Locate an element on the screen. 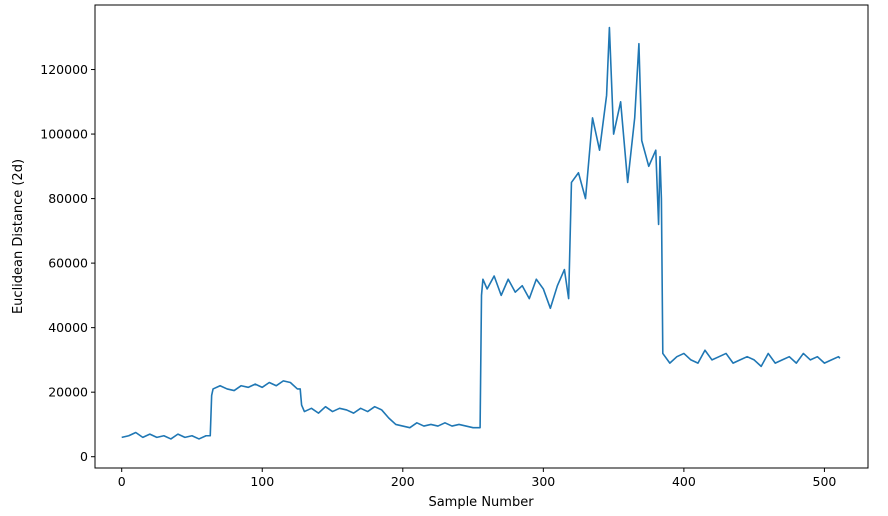 This screenshot has width=888, height=516. y-axis-label: Euclidean Distance (2d) is located at coordinates (18, 236).